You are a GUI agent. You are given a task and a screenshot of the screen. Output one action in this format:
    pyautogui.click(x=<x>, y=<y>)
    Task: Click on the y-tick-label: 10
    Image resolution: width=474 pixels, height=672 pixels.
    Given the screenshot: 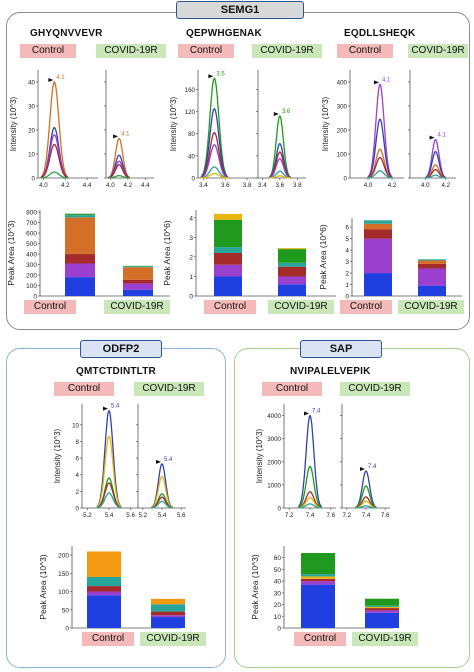 What is the action you would take?
    pyautogui.click(x=75, y=425)
    